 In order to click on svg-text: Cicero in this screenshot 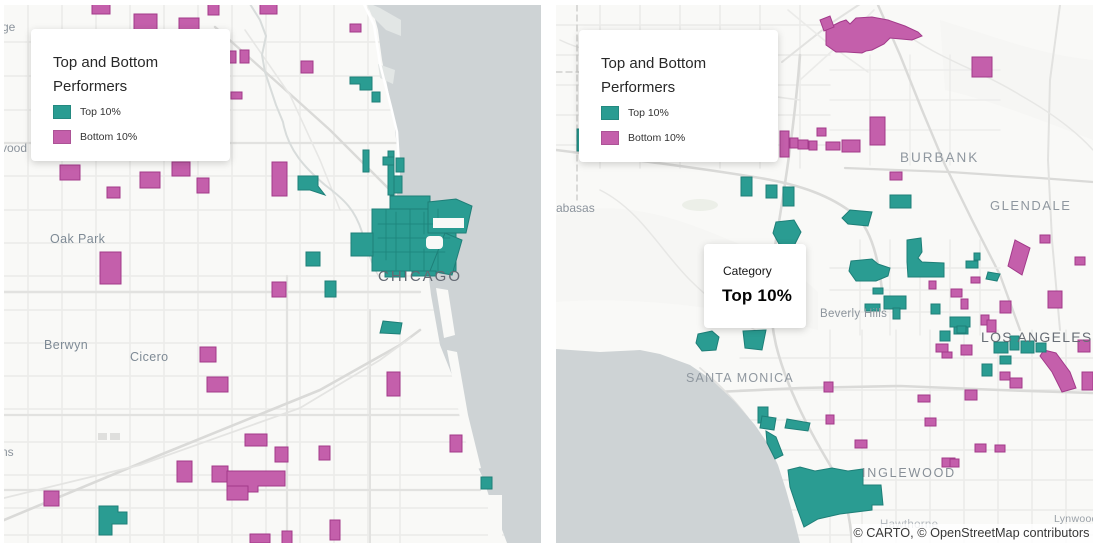, I will do `click(149, 357)`.